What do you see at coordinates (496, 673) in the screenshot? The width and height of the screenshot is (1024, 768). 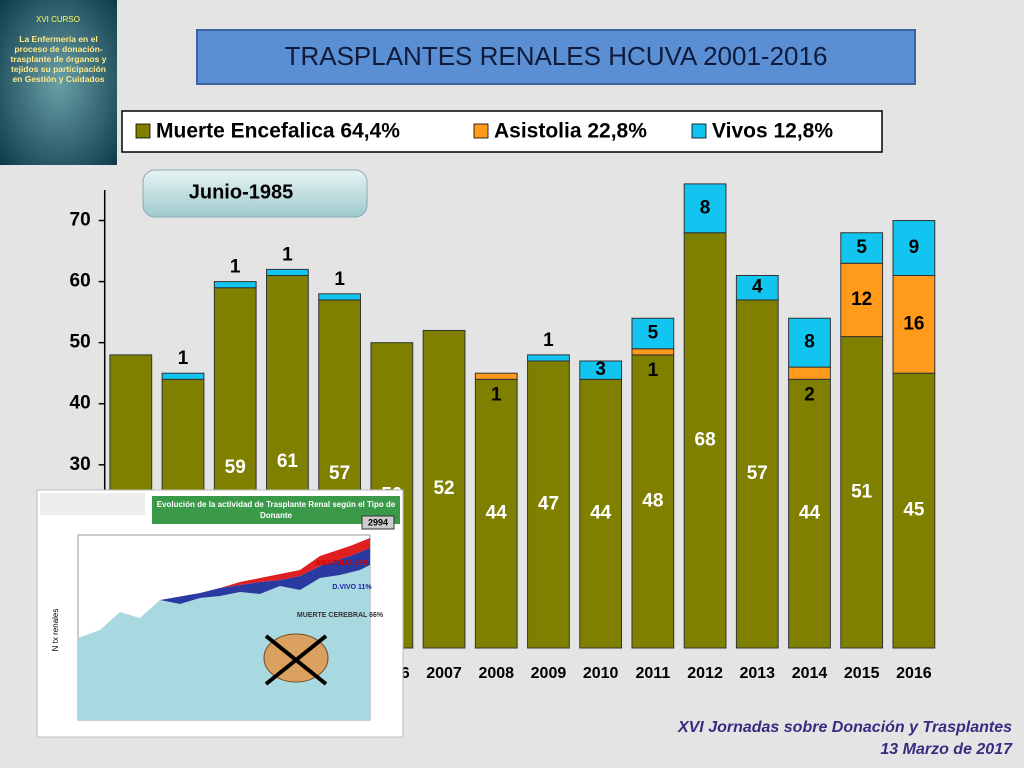 I see `x-tick-label: 2008` at bounding box center [496, 673].